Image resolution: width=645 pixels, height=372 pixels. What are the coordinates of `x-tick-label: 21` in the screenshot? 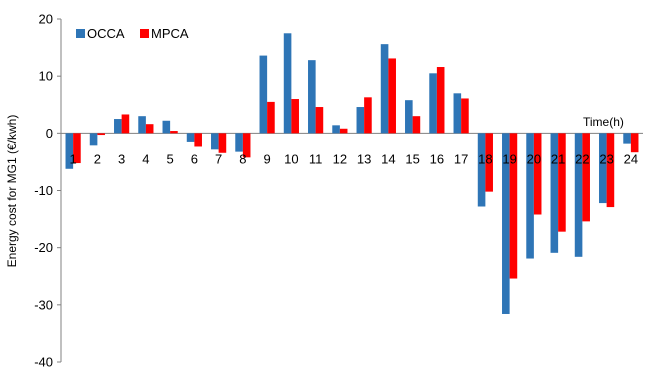 It's located at (558, 158).